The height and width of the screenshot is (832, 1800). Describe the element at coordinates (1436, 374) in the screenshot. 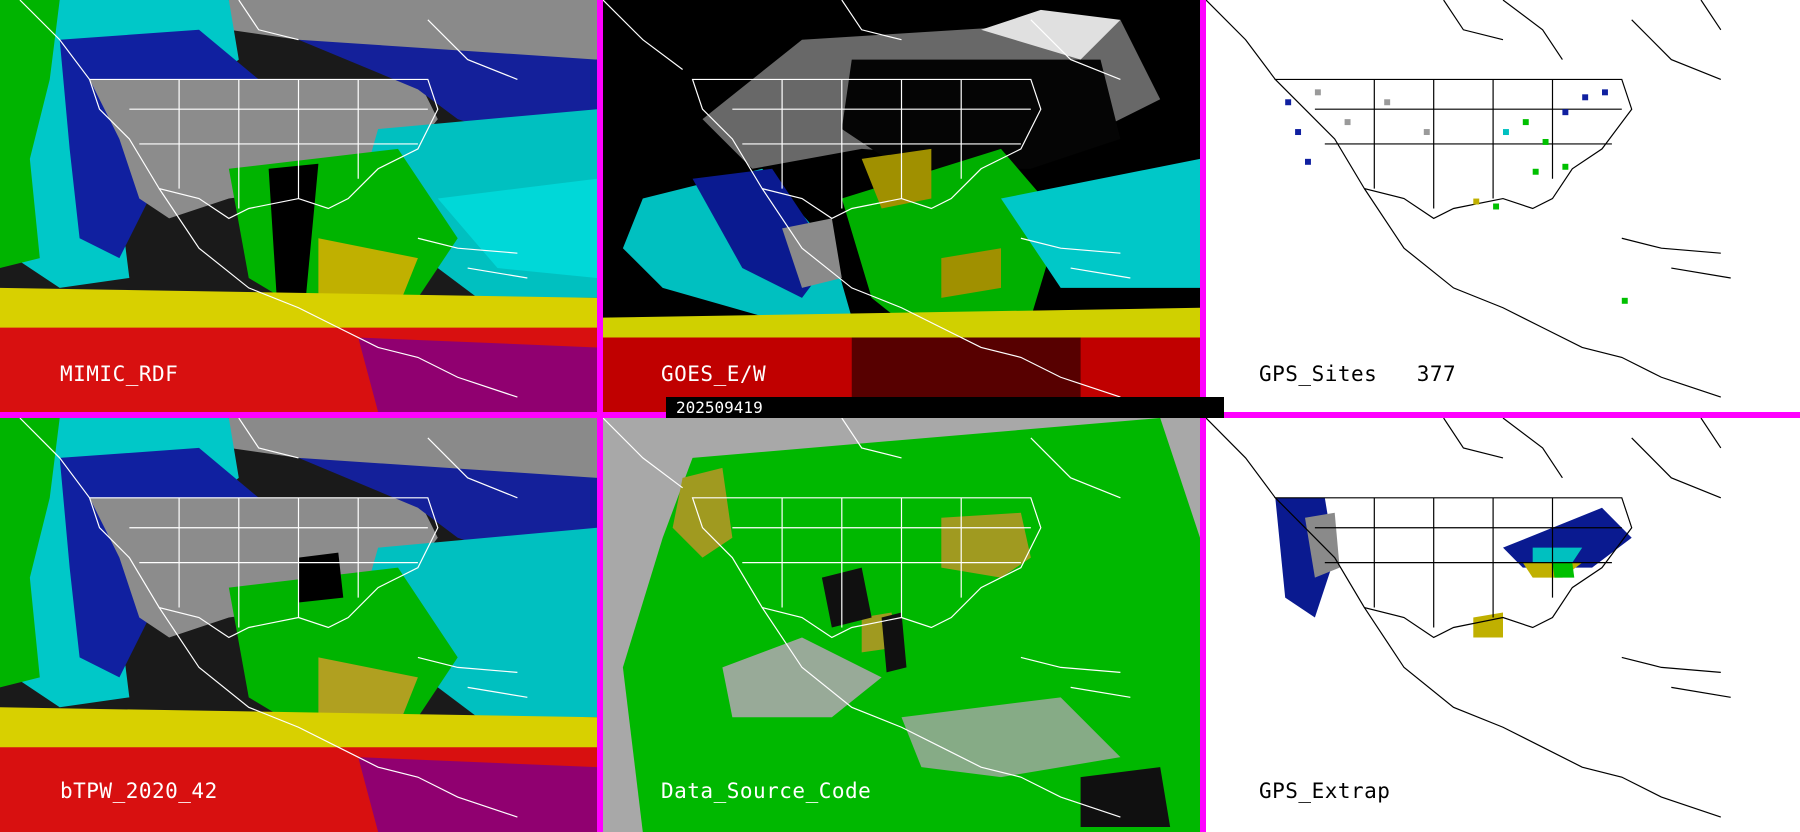

I see `gps-sites-count: 377` at that location.